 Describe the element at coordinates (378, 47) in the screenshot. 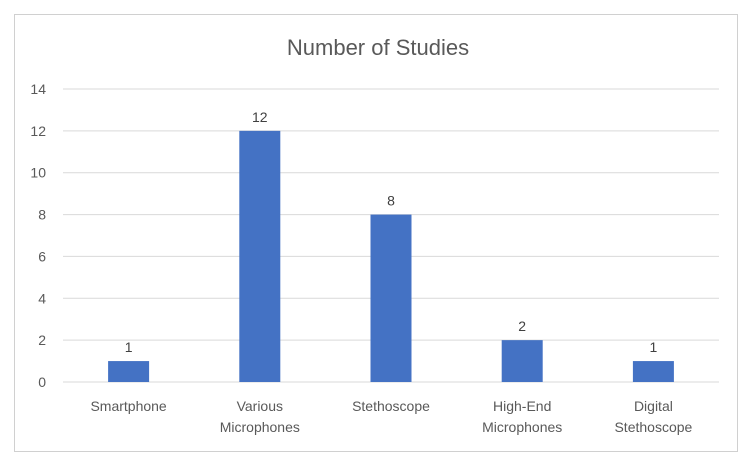

I see `chart-title: Number of Studies` at that location.